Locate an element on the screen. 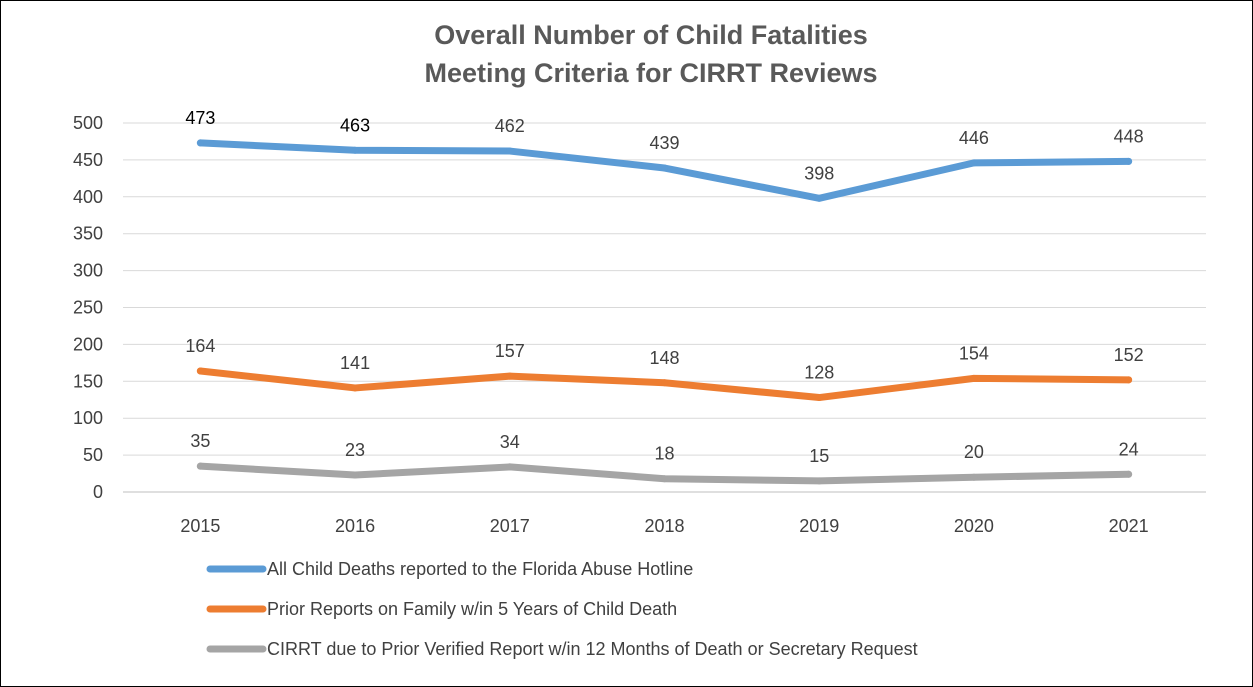  data-label: 24 is located at coordinates (1129, 449).